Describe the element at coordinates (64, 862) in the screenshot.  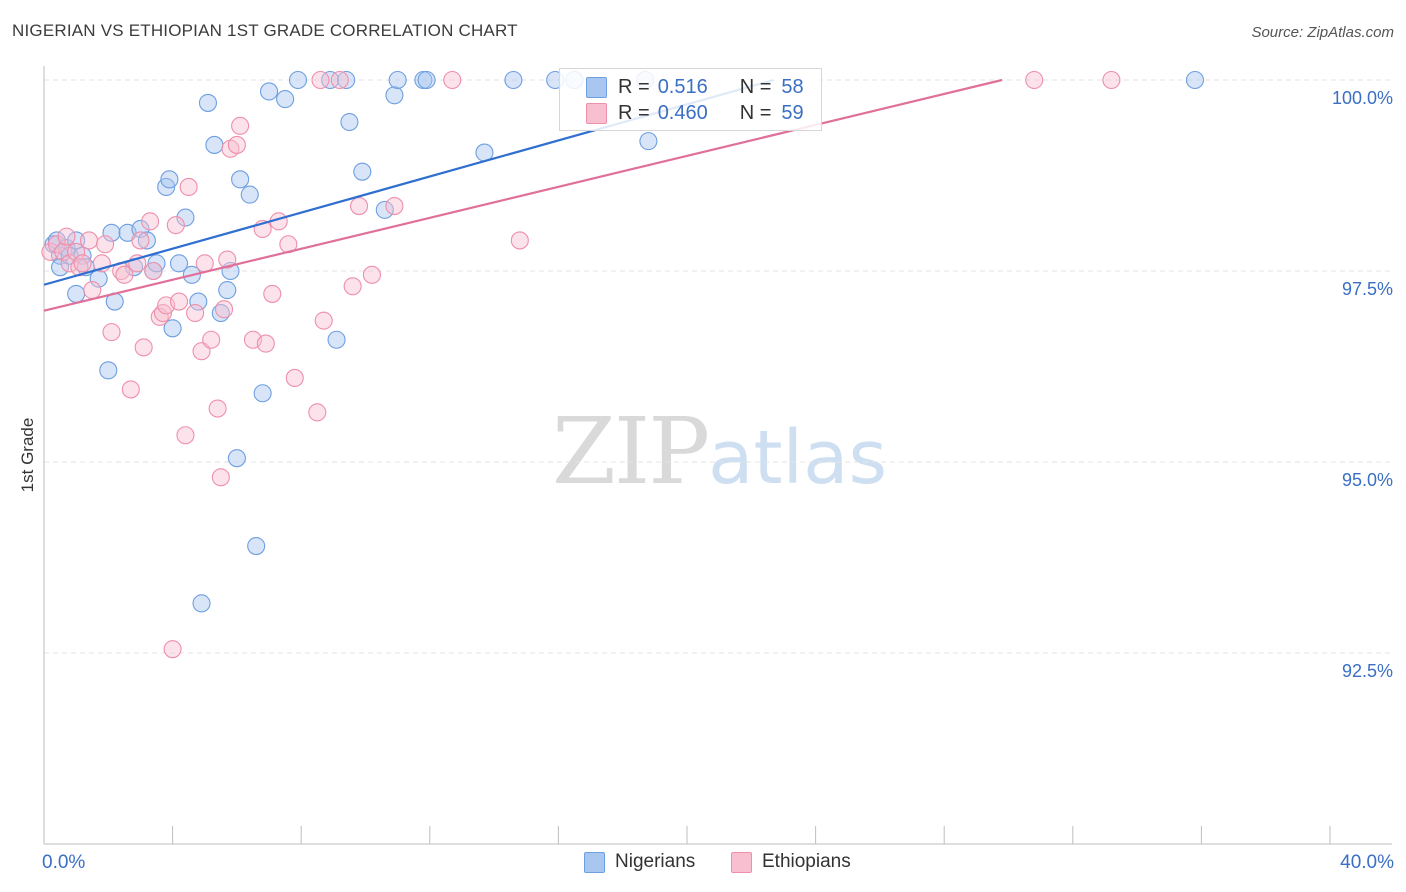
I see `x-axis-min-label: 0.0%` at that location.